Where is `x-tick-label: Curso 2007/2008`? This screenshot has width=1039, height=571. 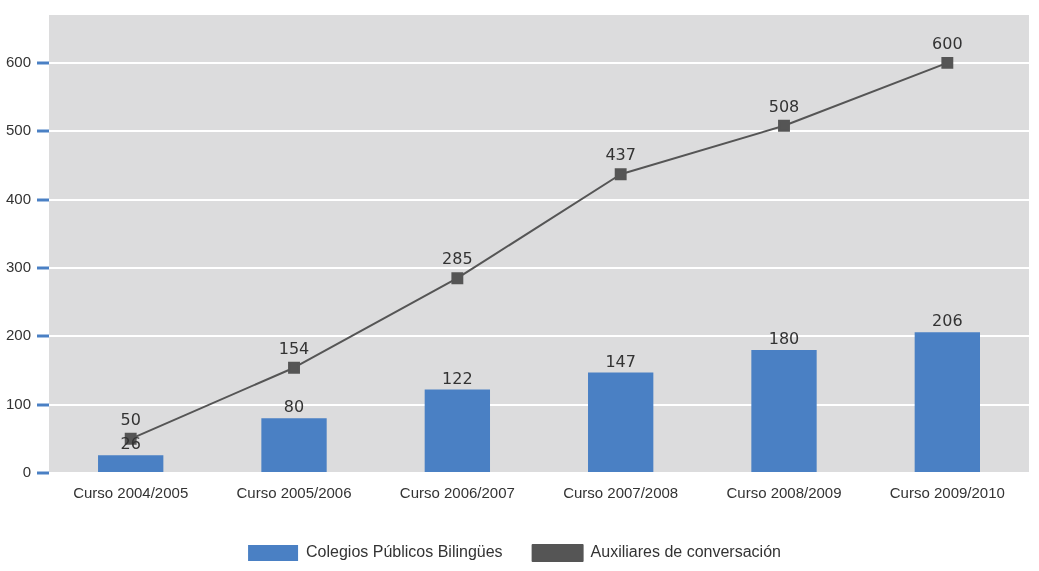 x-tick-label: Curso 2007/2008 is located at coordinates (621, 493).